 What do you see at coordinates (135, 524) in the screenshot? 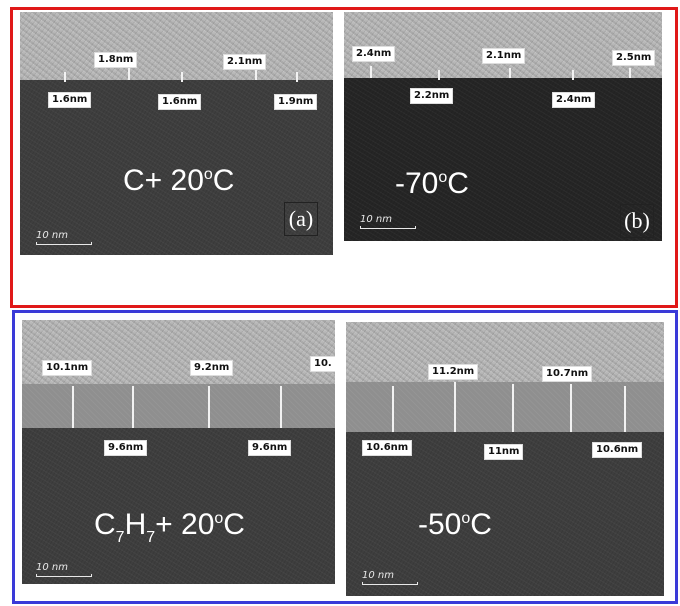
I see `formula-hydrogen: H` at bounding box center [135, 524].